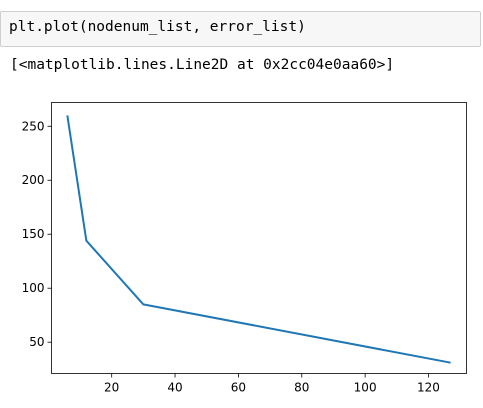 Image resolution: width=483 pixels, height=408 pixels. I want to click on code-input-cell: plt.plot(nodenum_list, error_list), so click(240, 29).